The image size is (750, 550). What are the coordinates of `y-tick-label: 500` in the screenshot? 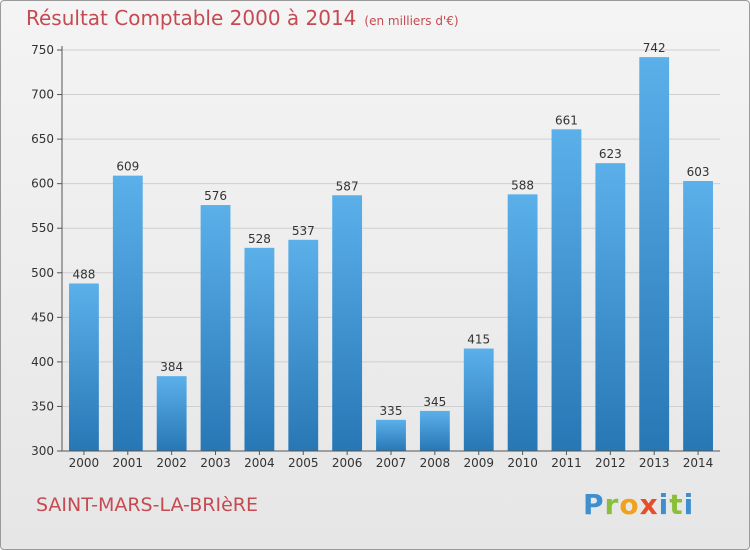 It's located at (42, 273).